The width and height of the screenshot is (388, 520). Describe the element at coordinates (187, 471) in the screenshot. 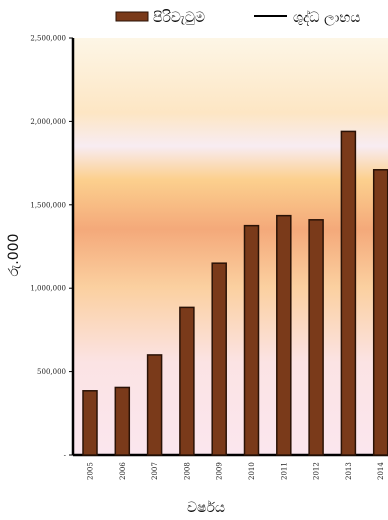

I see `x-tick-label: 2008` at that location.